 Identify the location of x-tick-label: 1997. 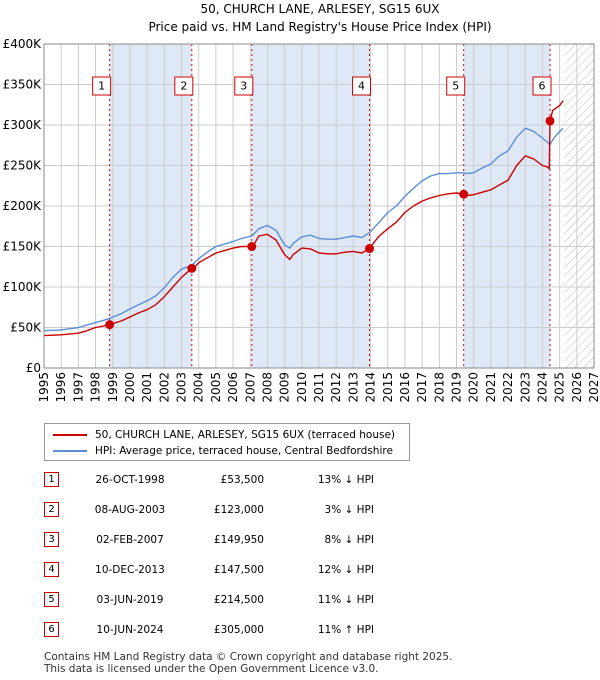
(78, 387).